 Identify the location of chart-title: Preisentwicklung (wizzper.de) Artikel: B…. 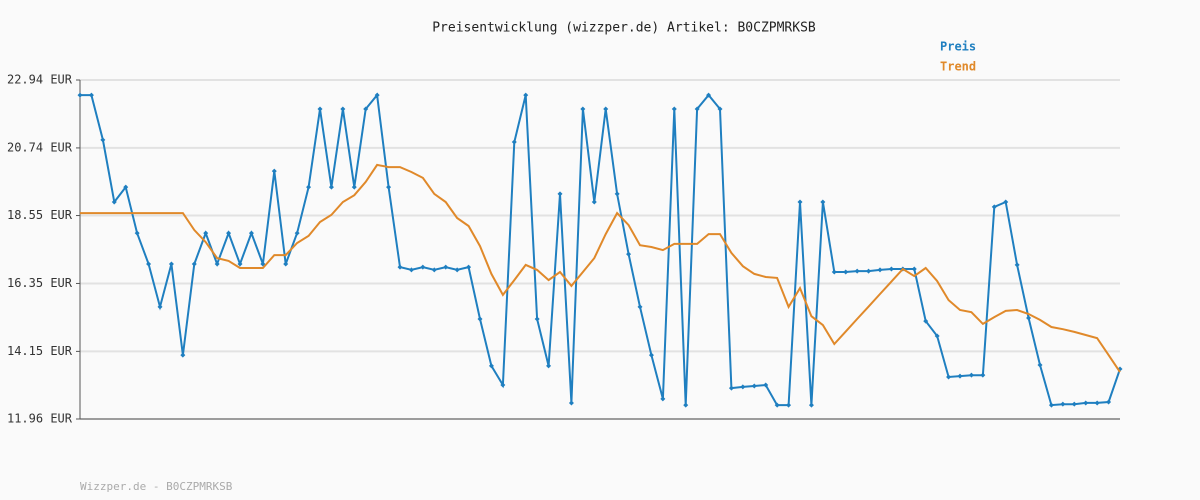
(624, 28).